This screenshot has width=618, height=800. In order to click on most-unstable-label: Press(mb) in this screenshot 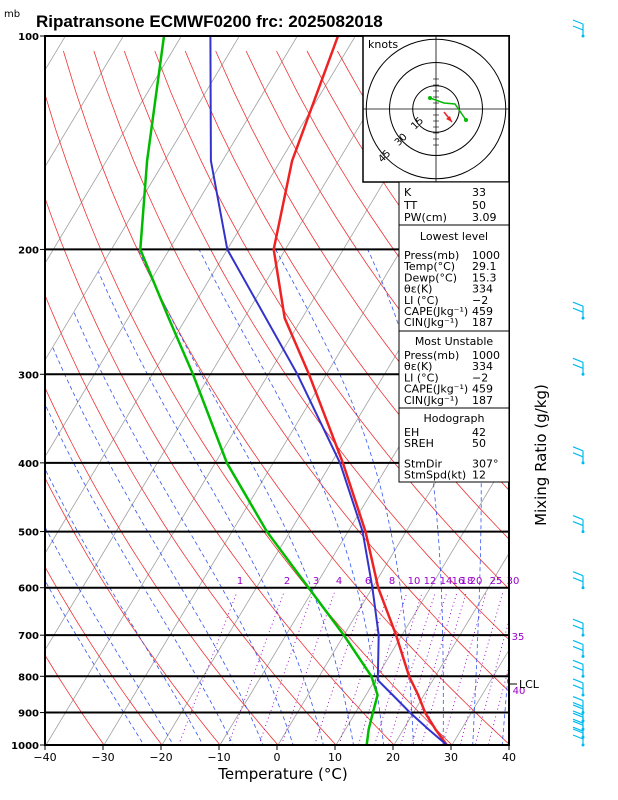, I will do `click(431, 355)`.